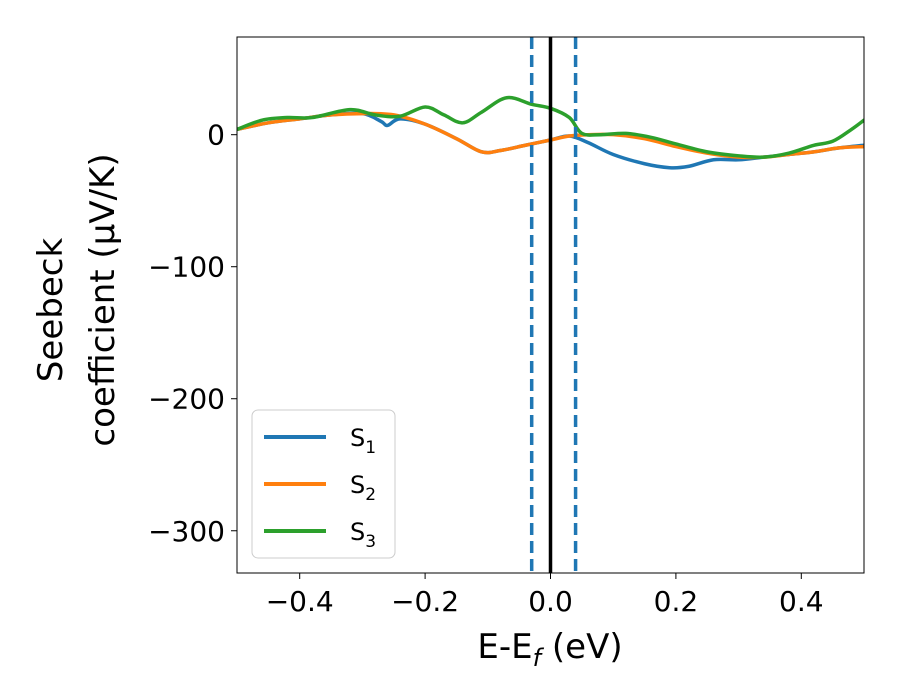 The width and height of the screenshot is (900, 700). I want to click on x-tick-label: 0.2, so click(676, 601).